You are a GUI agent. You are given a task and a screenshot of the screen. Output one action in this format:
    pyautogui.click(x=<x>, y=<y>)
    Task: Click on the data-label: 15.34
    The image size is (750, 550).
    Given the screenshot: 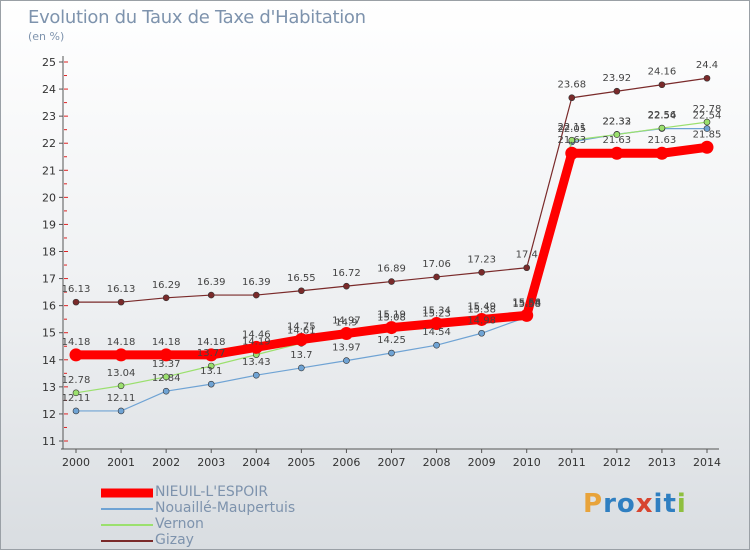 What is the action you would take?
    pyautogui.click(x=436, y=311)
    